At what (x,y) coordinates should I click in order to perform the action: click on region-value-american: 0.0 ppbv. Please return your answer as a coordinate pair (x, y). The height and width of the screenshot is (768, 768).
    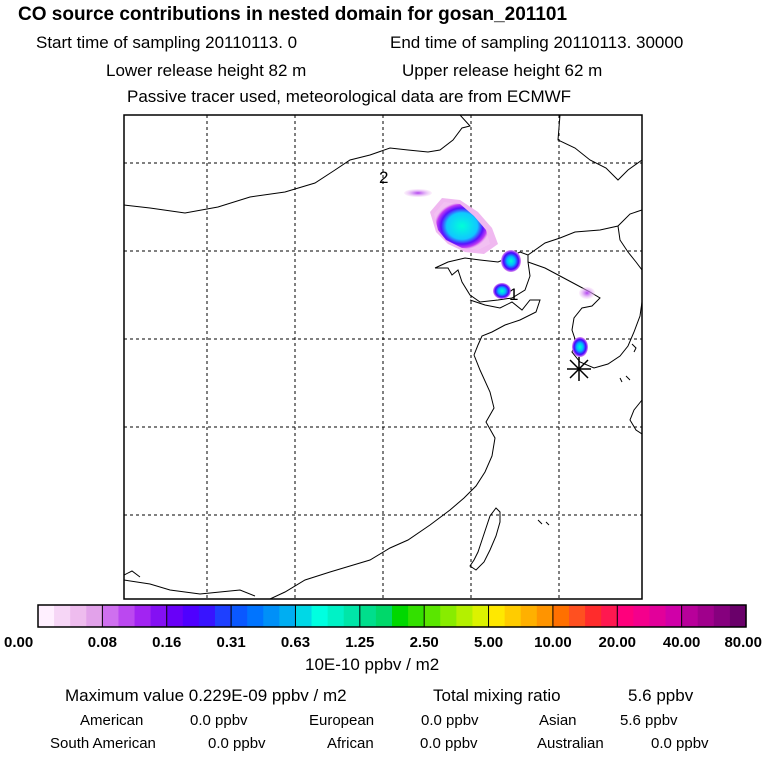
    Looking at the image, I should click on (219, 720).